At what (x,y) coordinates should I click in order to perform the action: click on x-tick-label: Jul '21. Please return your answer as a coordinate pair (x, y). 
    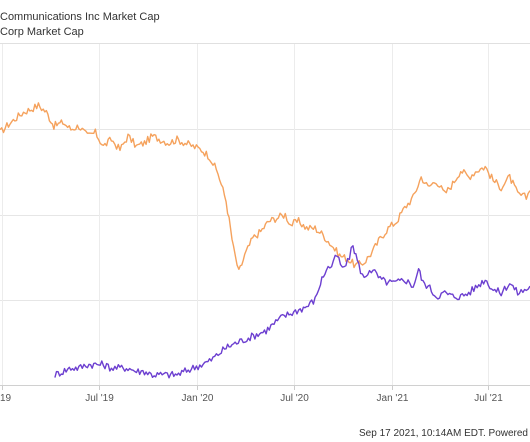
    Looking at the image, I should click on (488, 398).